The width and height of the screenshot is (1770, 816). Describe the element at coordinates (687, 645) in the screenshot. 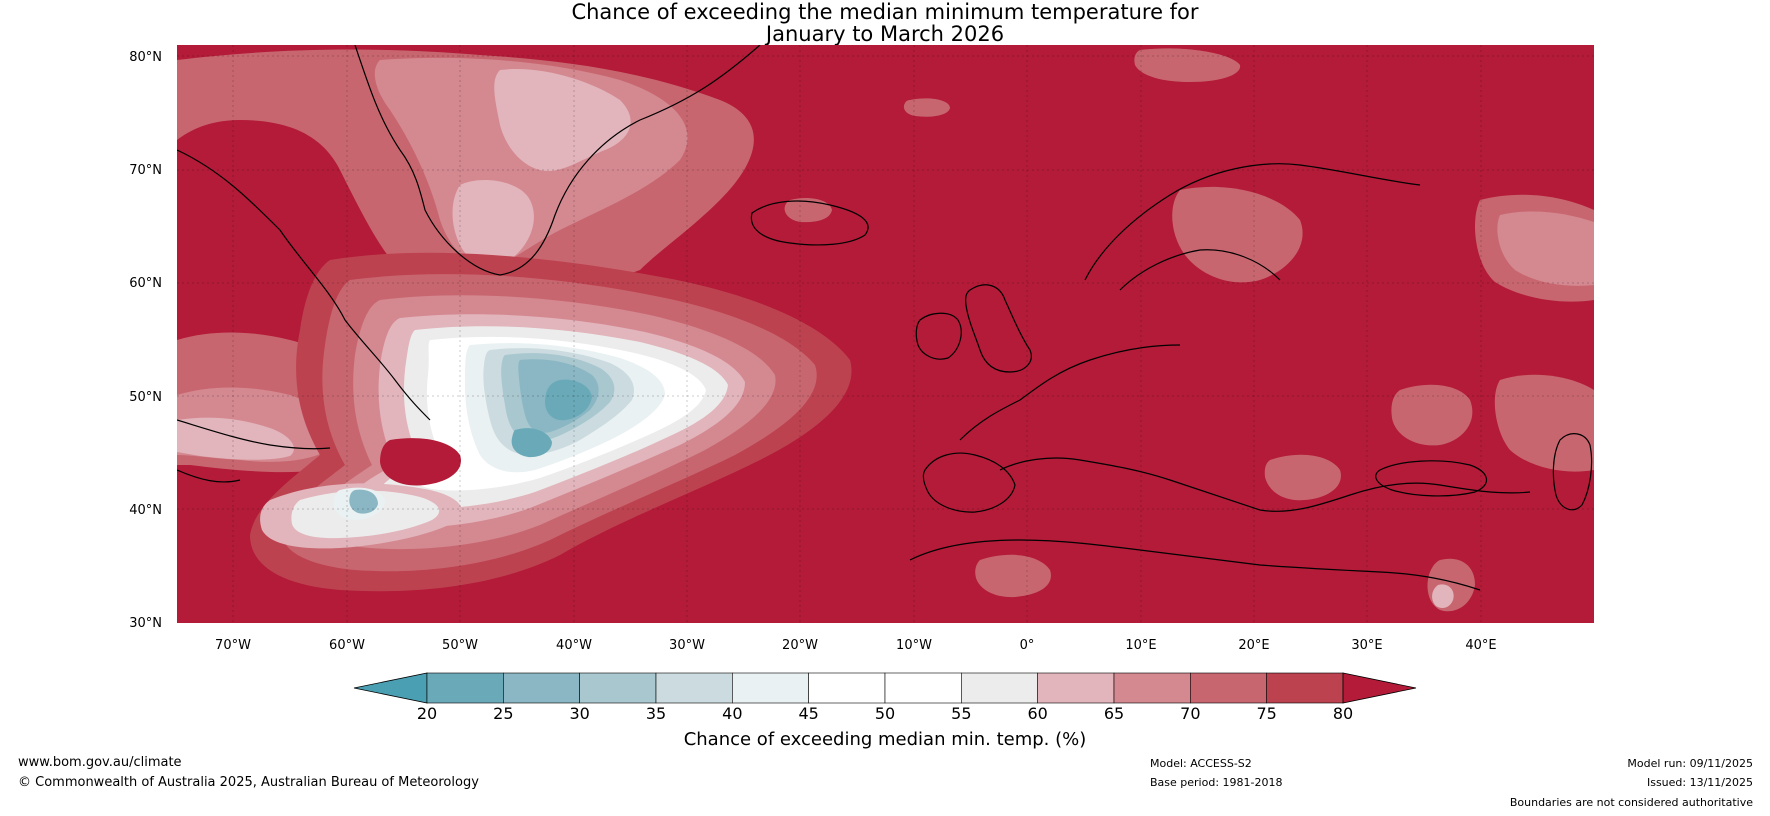

I see `lon-label: 30°W` at that location.